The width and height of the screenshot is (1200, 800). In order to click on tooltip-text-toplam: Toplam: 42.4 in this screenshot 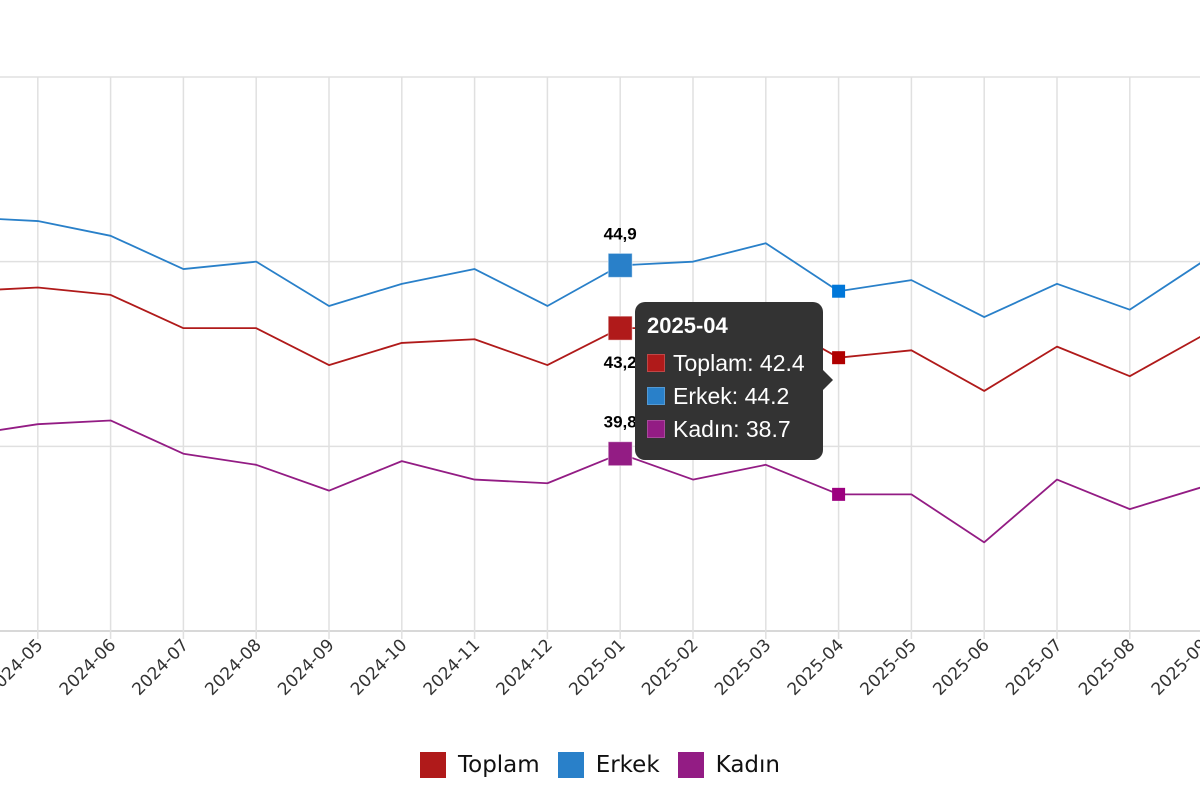, I will do `click(739, 363)`.